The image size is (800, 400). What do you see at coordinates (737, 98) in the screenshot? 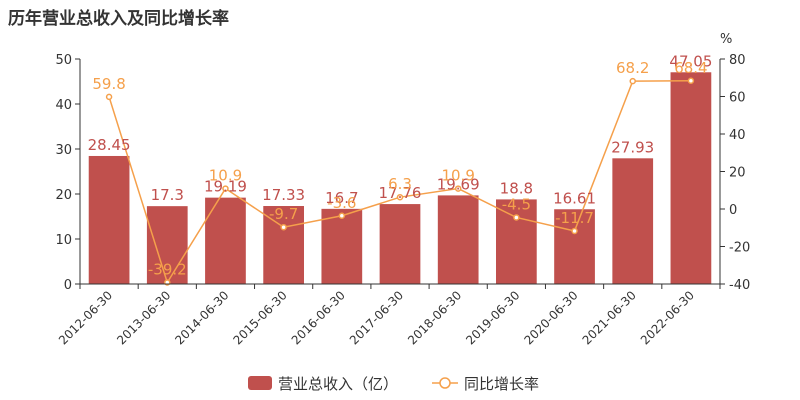
I see `right-tick-label: 60` at bounding box center [737, 98].